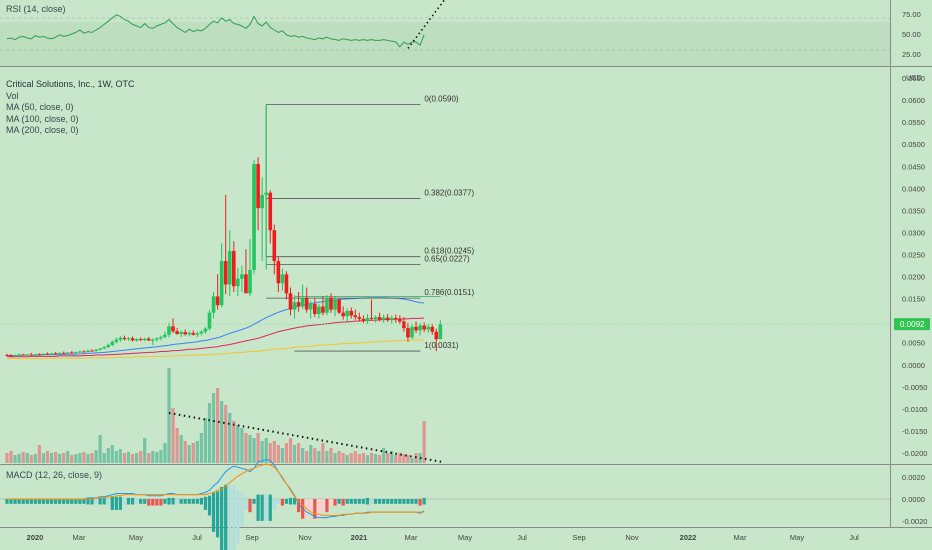 This screenshot has height=550, width=932. What do you see at coordinates (441, 98) in the screenshot?
I see `fib-level-label: 0(0.0590)` at bounding box center [441, 98].